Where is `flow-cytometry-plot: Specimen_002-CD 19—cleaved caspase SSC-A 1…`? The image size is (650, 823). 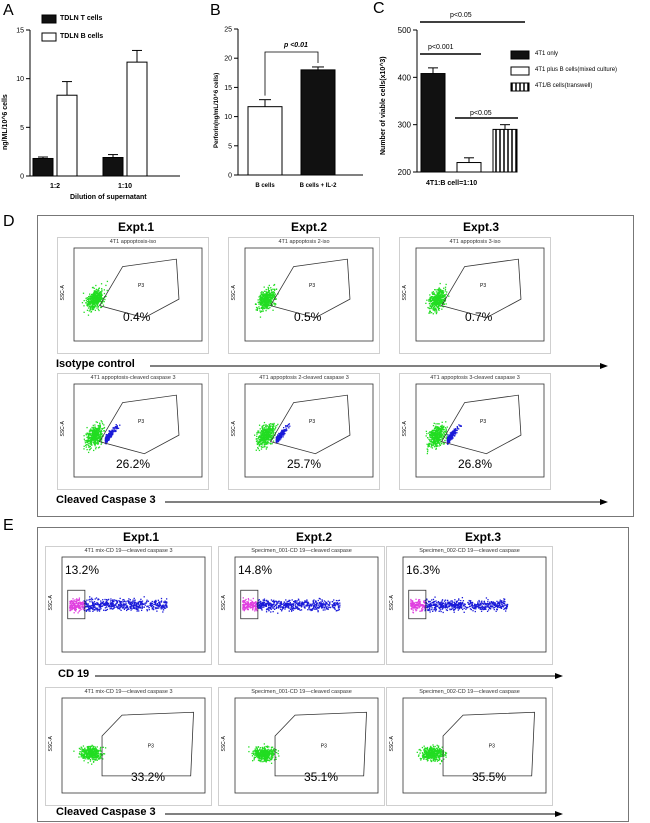
flow-cytometry-plot: Specimen_002-CD 19—cleaved caspase SSC-A 1… is located at coordinates (469, 605).